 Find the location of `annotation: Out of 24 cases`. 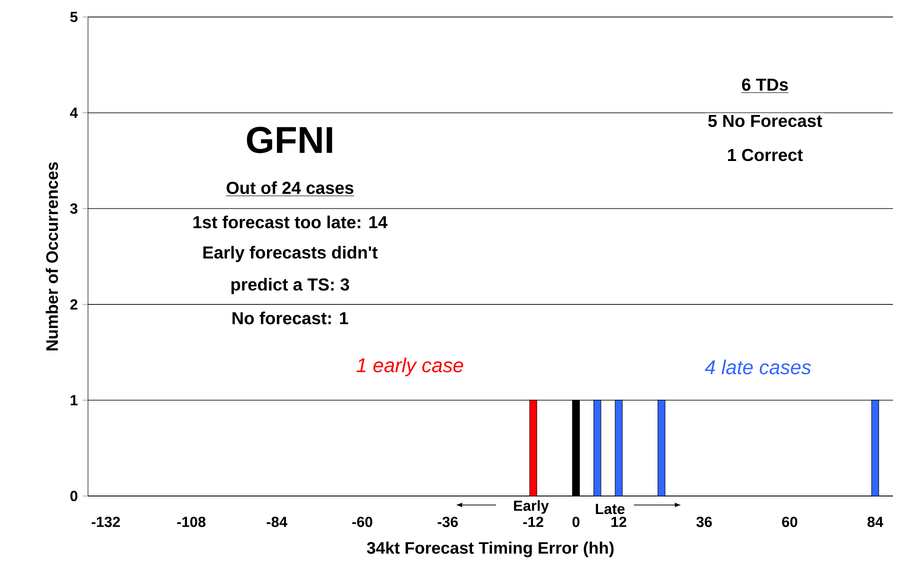

annotation: Out of 24 cases is located at coordinates (290, 187).